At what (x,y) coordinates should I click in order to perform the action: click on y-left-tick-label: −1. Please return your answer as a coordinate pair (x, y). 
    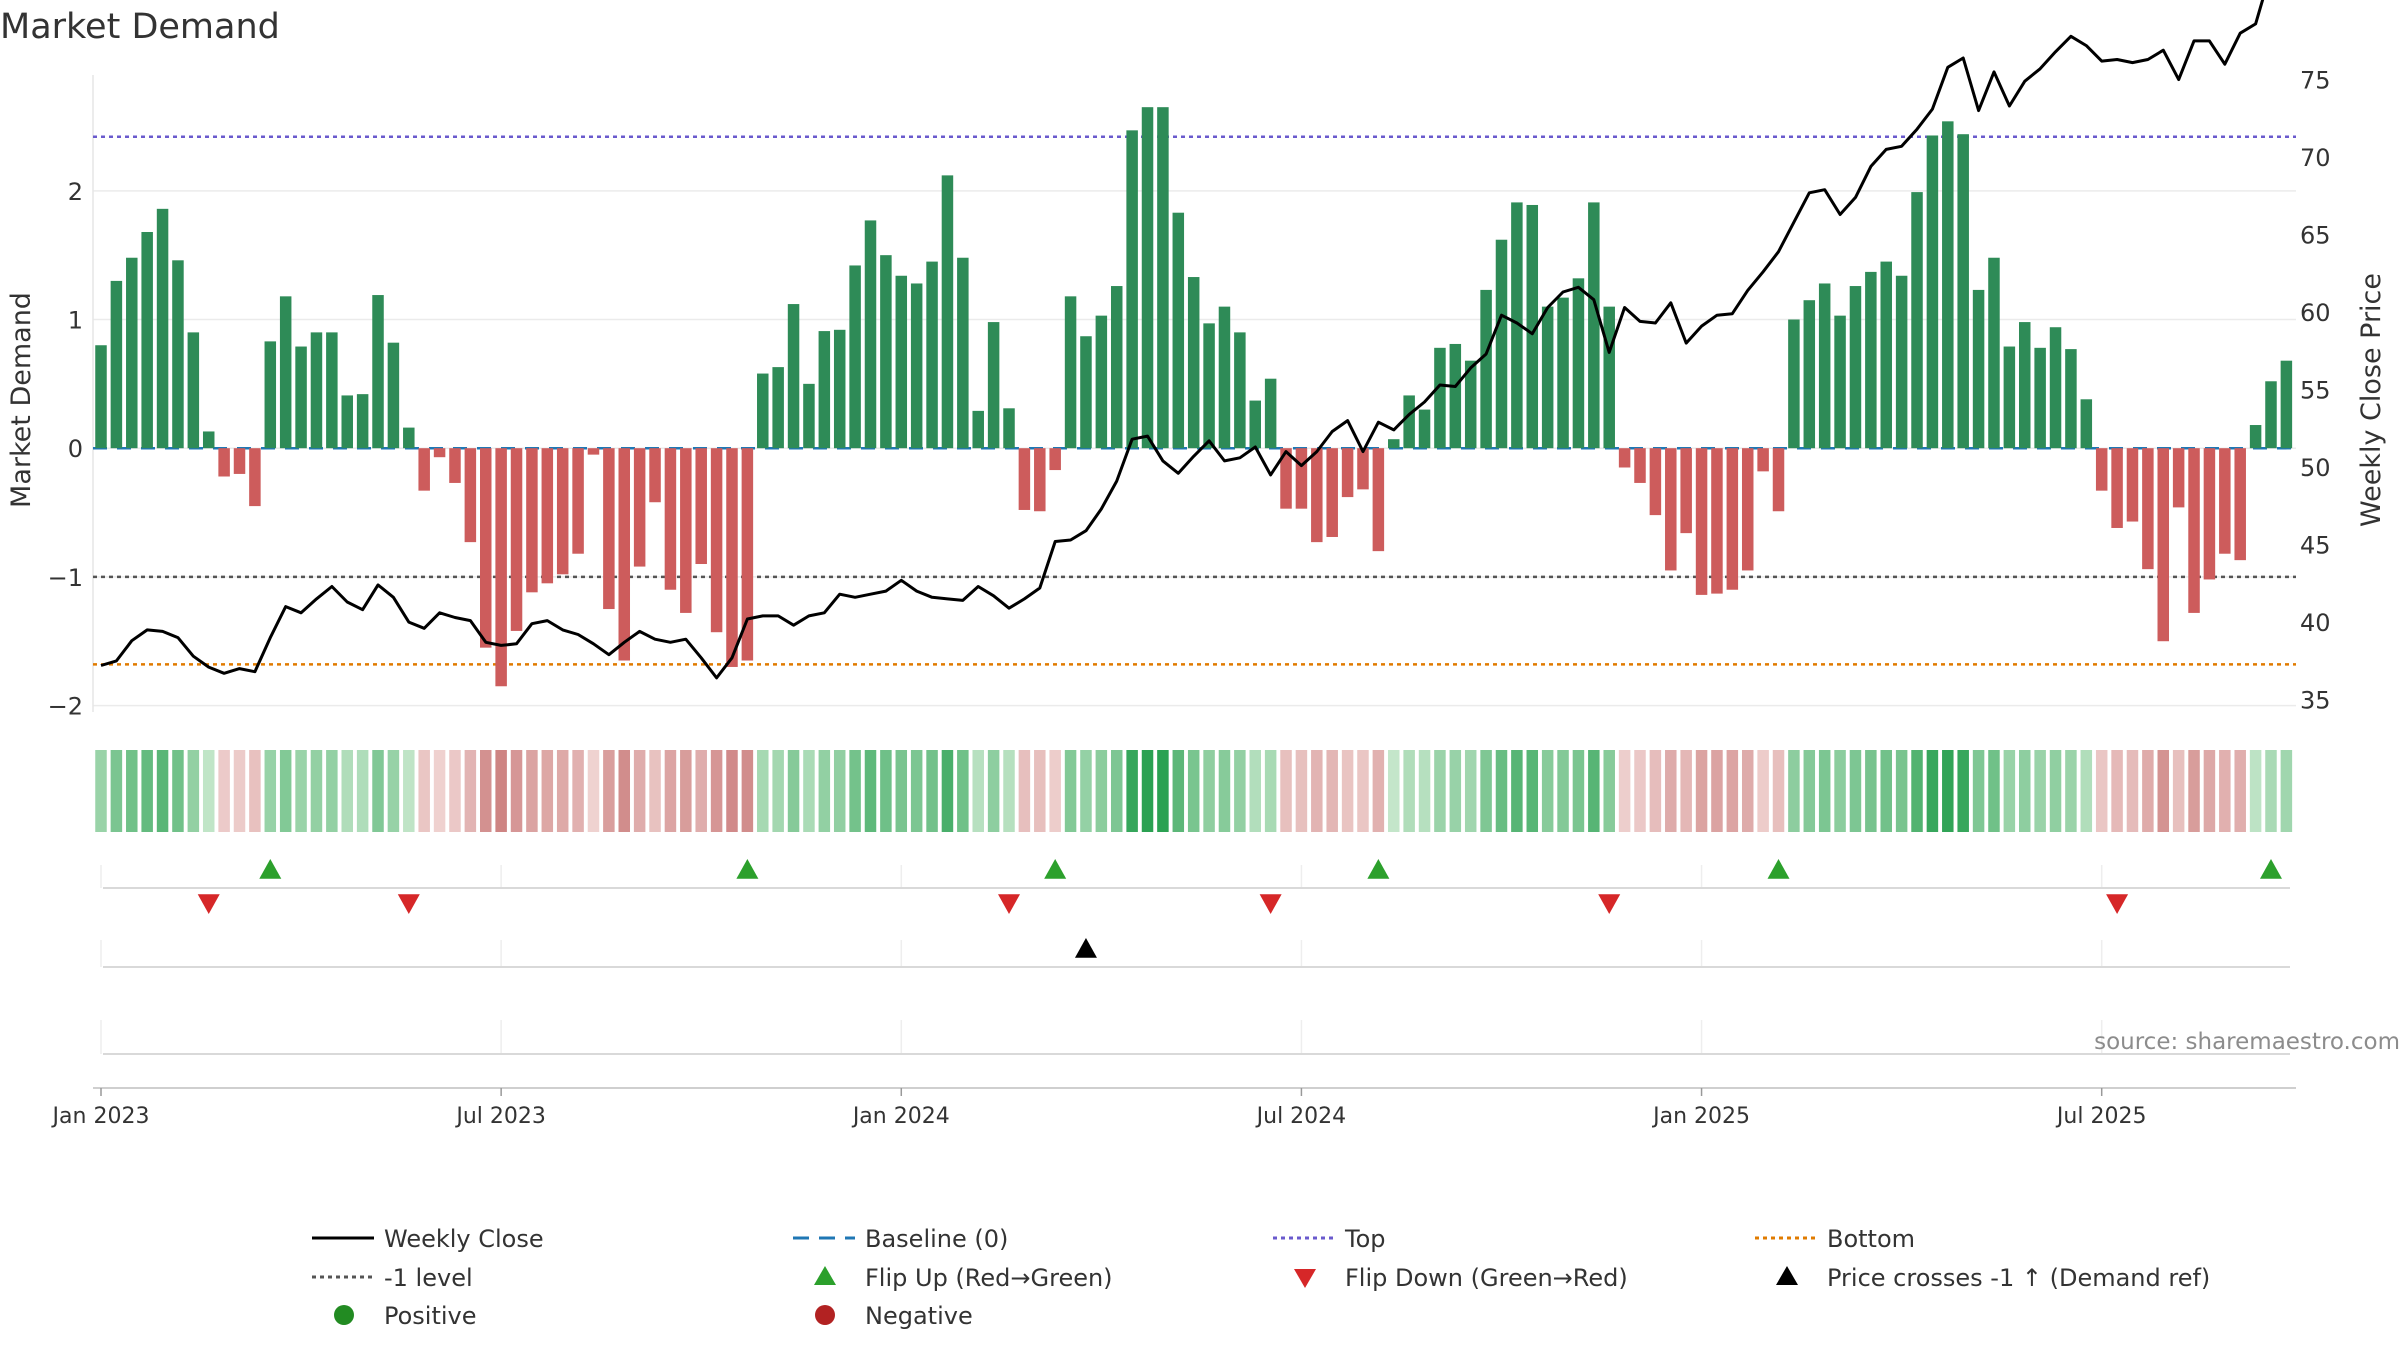
    Looking at the image, I should click on (65, 578).